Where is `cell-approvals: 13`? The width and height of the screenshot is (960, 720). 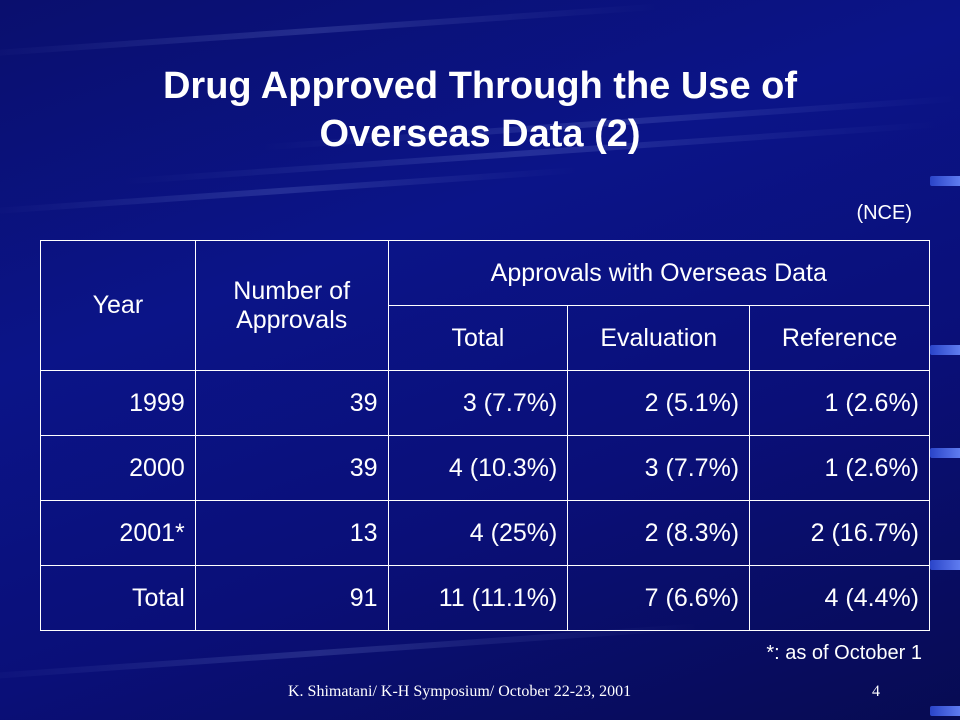
cell-approvals: 13 is located at coordinates (291, 533).